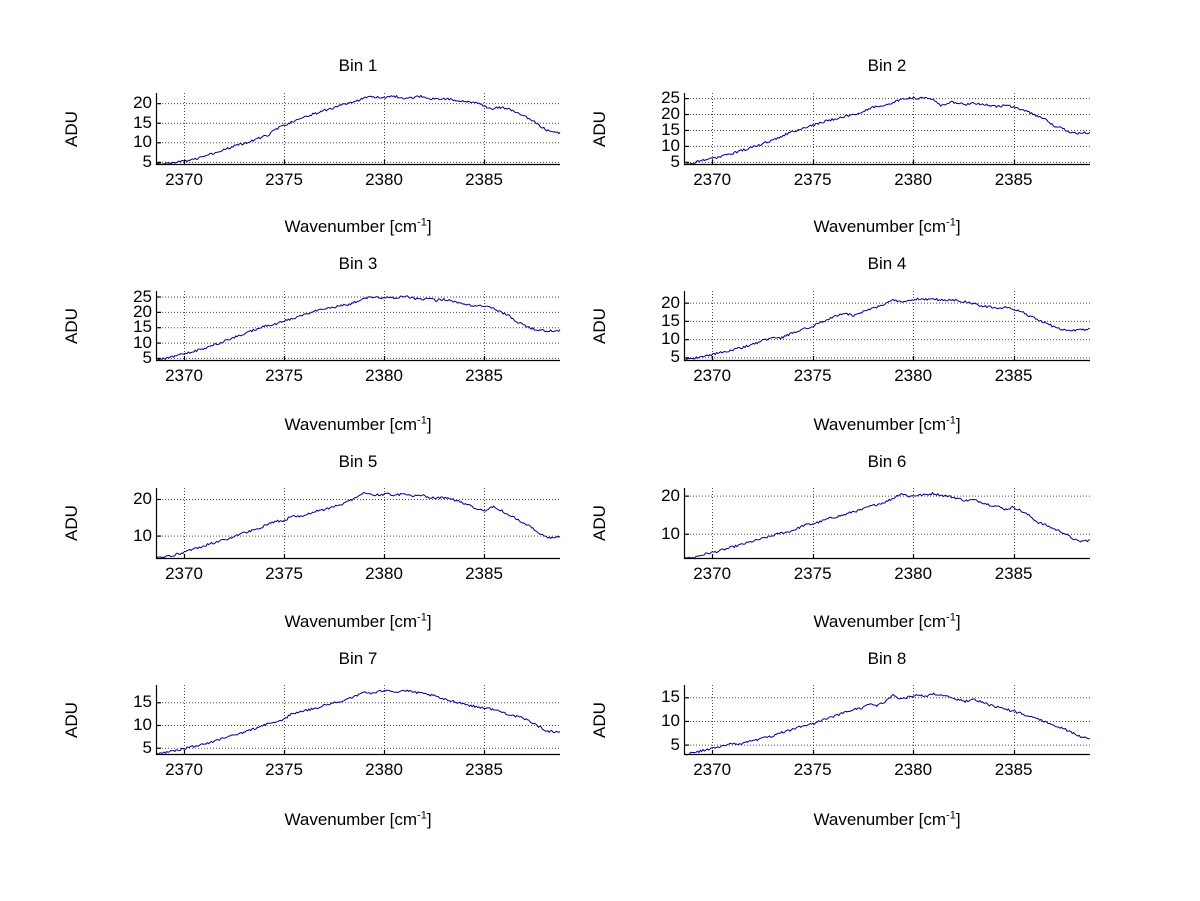 This screenshot has height=901, width=1200. What do you see at coordinates (384, 179) in the screenshot?
I see `x-tick-label-bin-1: 2380` at bounding box center [384, 179].